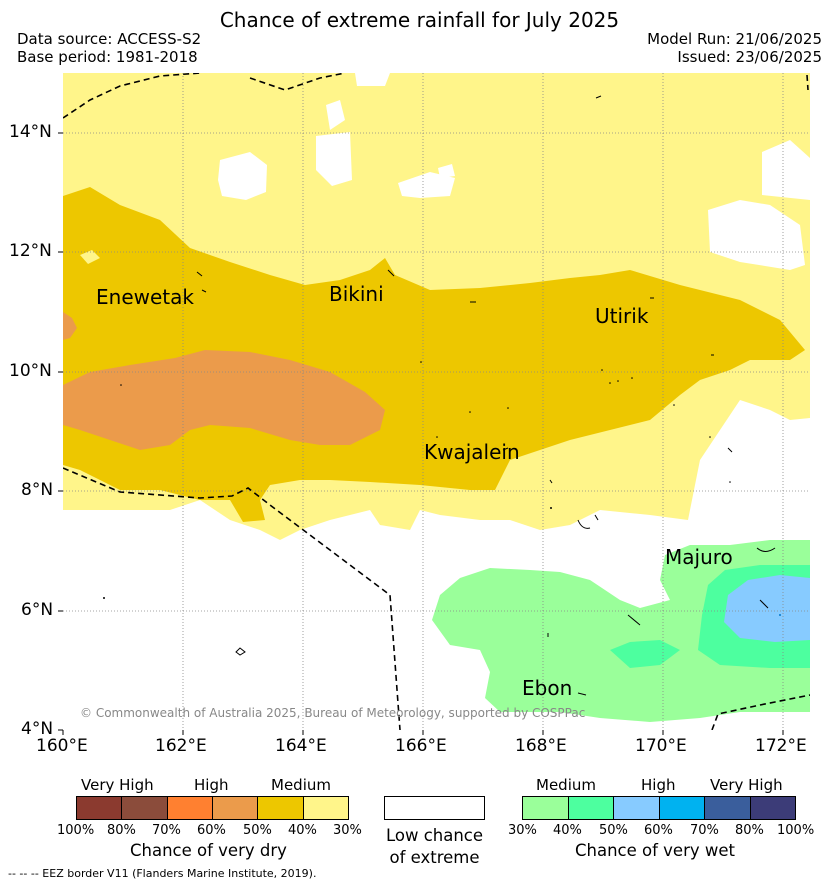 The height and width of the screenshot is (885, 839). I want to click on dry-tick: 70%, so click(166, 830).